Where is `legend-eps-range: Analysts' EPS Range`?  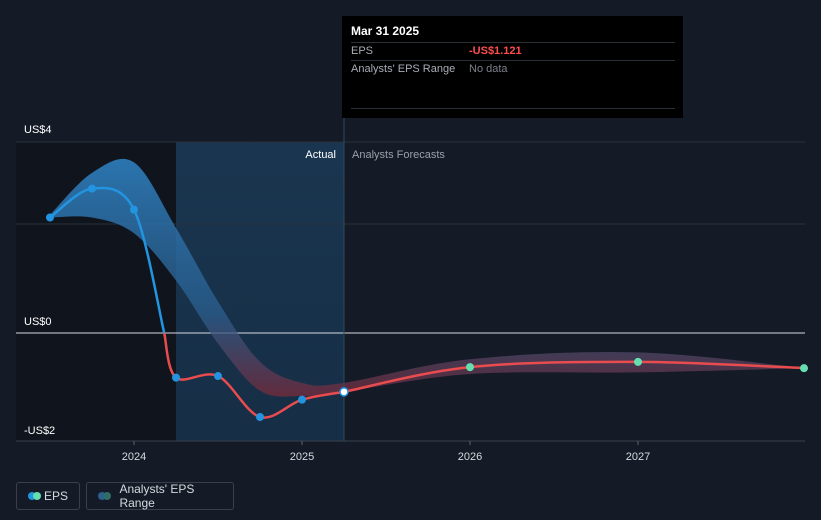
legend-eps-range: Analysts' EPS Range is located at coordinates (160, 496).